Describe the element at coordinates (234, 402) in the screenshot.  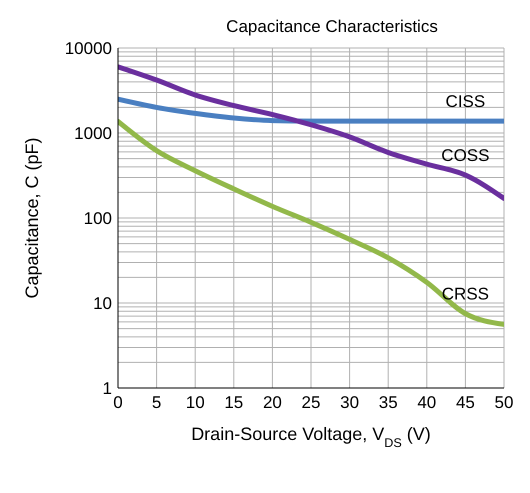
I see `x-tick-label: 15` at that location.